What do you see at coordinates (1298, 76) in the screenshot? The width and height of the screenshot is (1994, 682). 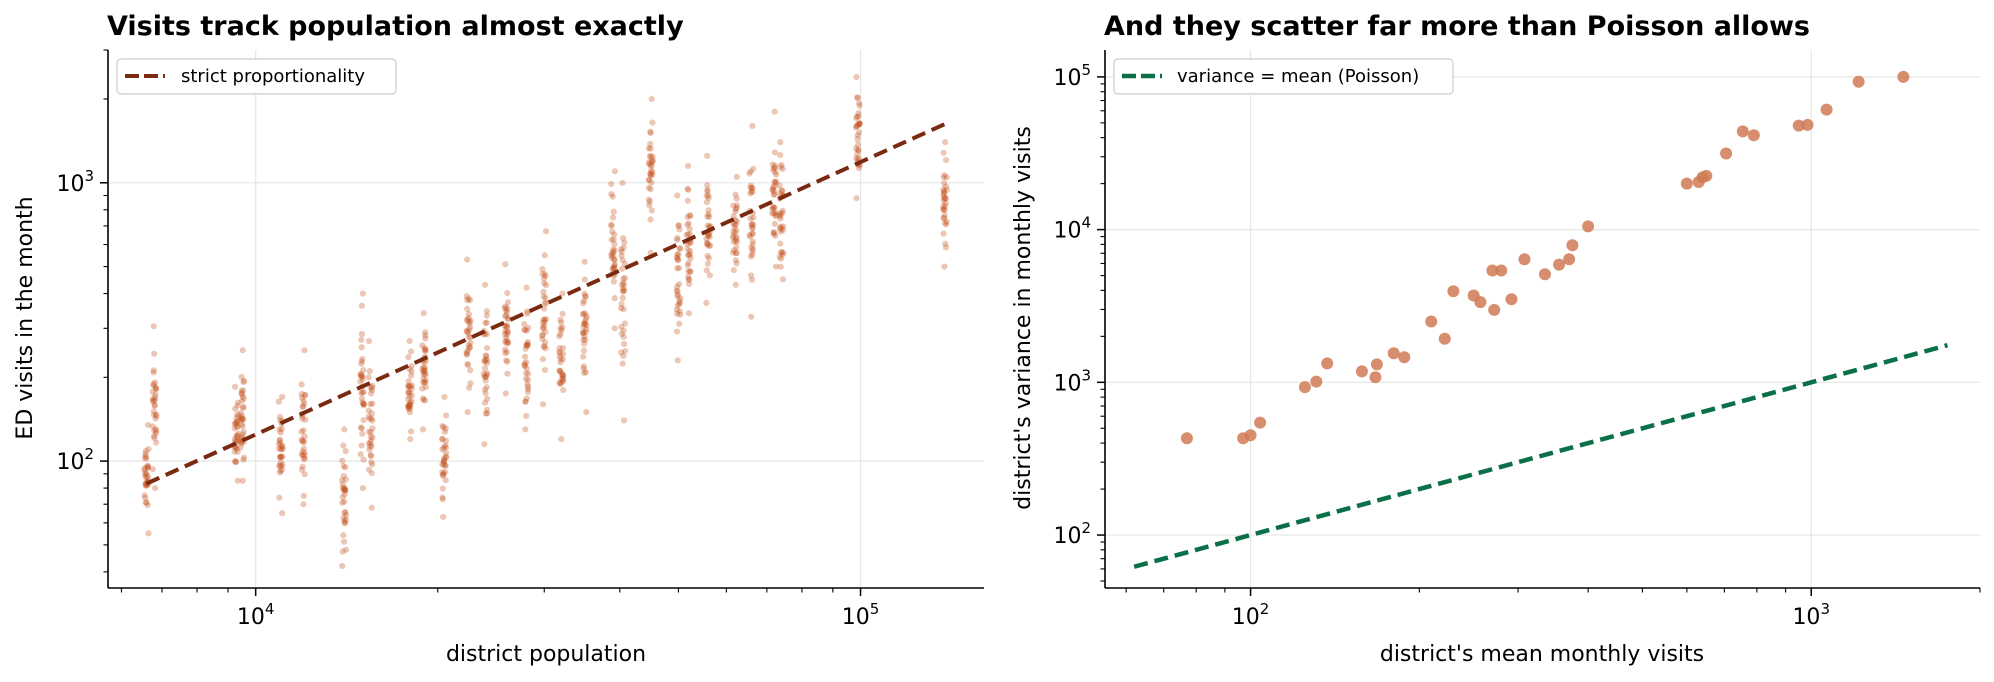 I see `right-legend-label: variance = mean (Poisson)` at bounding box center [1298, 76].